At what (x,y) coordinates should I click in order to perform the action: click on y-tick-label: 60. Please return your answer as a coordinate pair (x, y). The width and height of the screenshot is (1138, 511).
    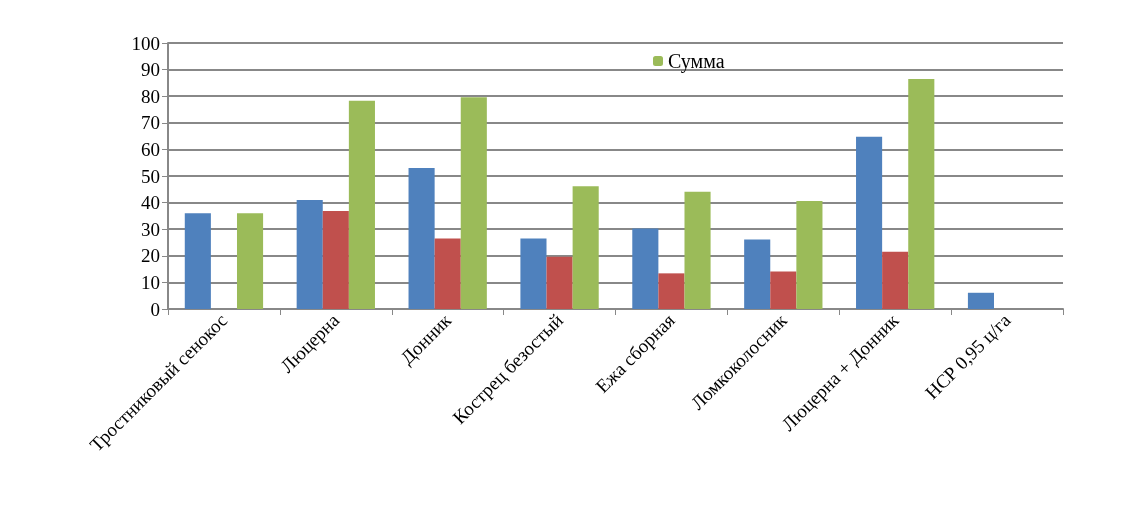
    Looking at the image, I should click on (150, 149).